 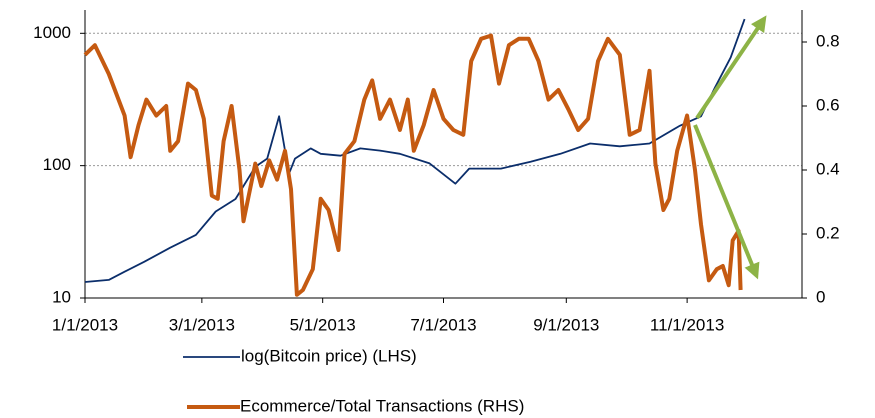 I want to click on x-tick-label: 9/1/2013, so click(x=566, y=324).